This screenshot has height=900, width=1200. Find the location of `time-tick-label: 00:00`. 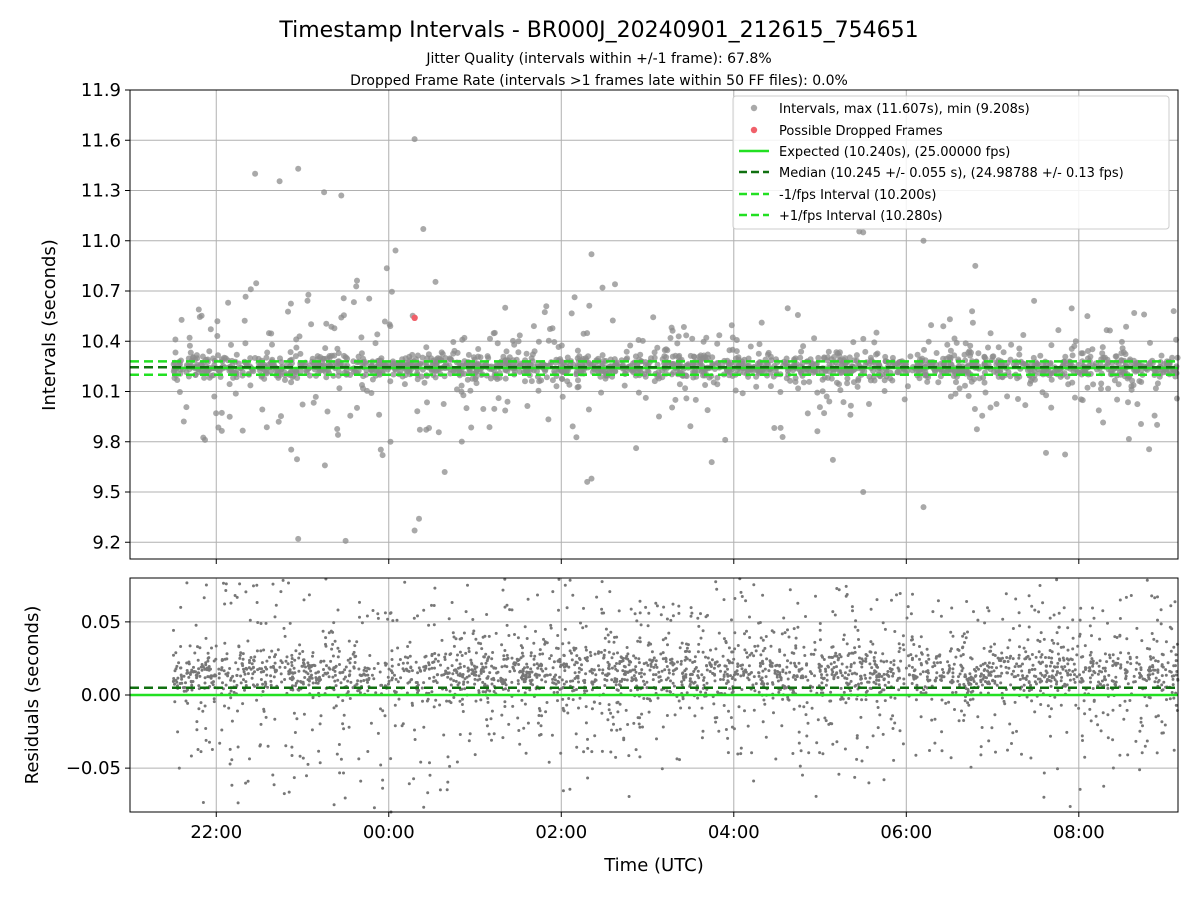

time-tick-label: 00:00 is located at coordinates (389, 832).